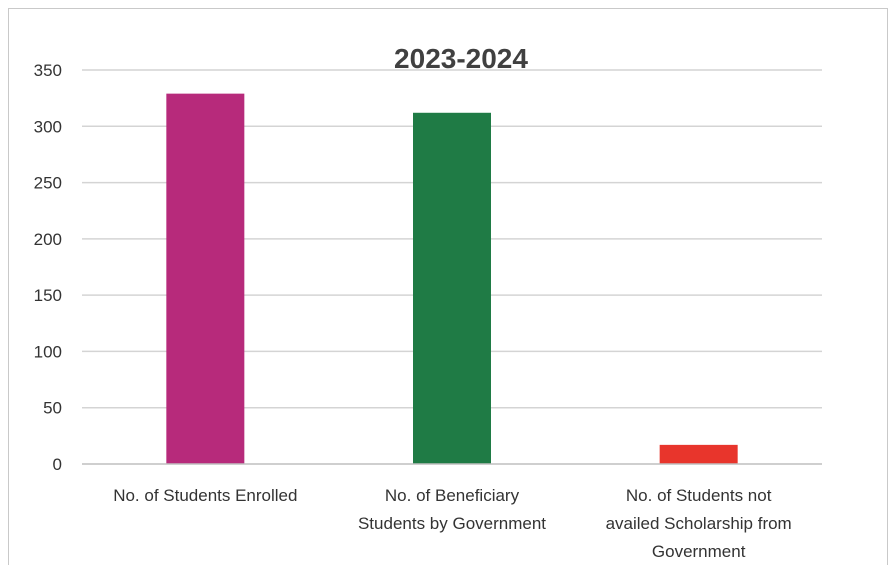  Describe the element at coordinates (48, 239) in the screenshot. I see `y-tick-label: 200` at that location.